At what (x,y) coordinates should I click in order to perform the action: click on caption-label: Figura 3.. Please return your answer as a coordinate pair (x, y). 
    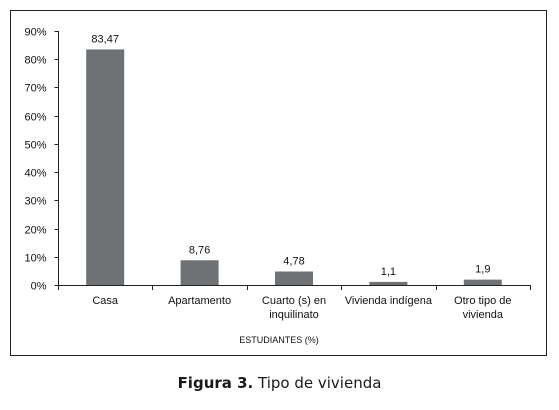
    Looking at the image, I should click on (215, 383).